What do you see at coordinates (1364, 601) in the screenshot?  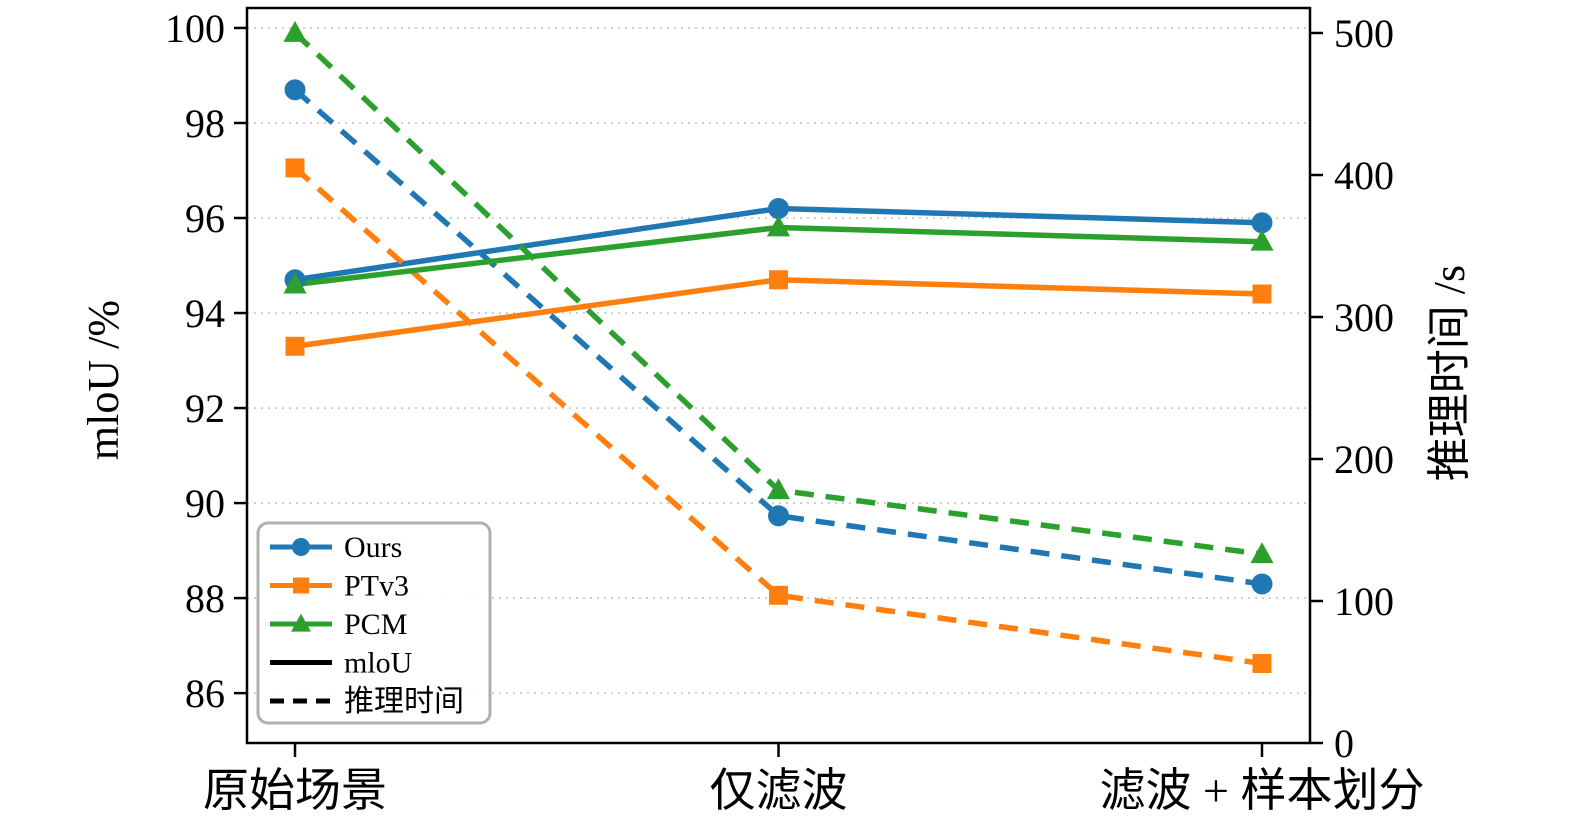 I see `right-tick-label: 100` at bounding box center [1364, 601].